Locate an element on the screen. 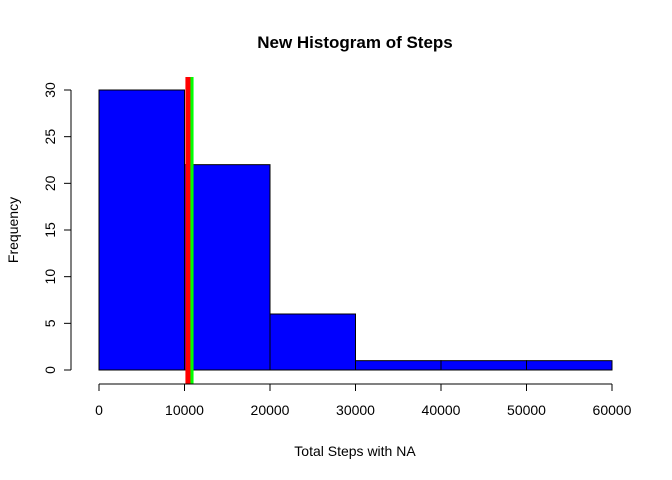 The width and height of the screenshot is (672, 480). chart-title: New Histogram of Steps is located at coordinates (355, 42).